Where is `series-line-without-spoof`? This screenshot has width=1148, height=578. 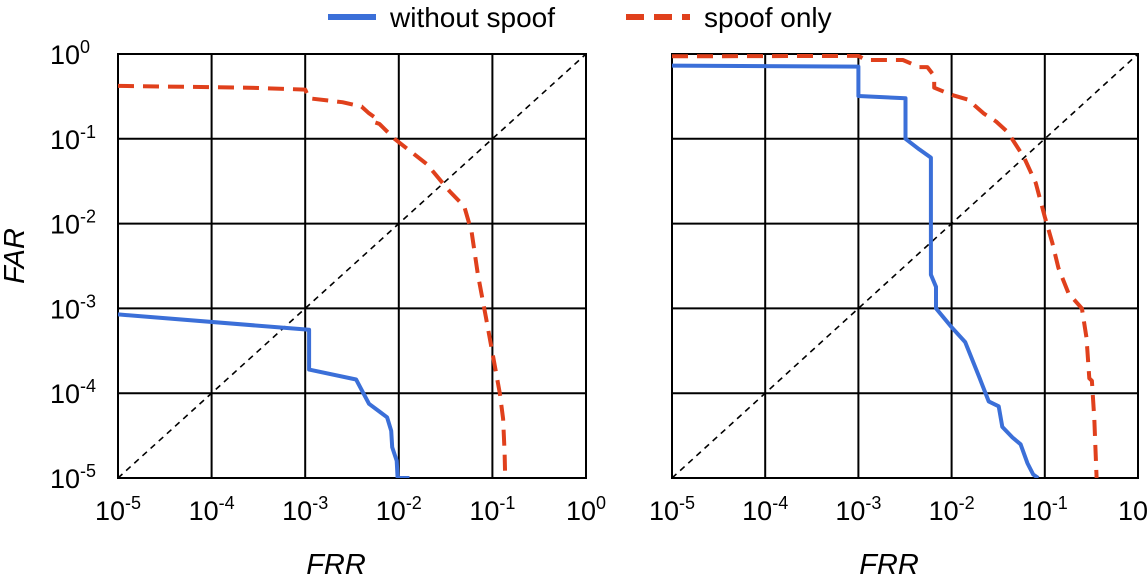
series-line-without-spoof is located at coordinates (264, 395).